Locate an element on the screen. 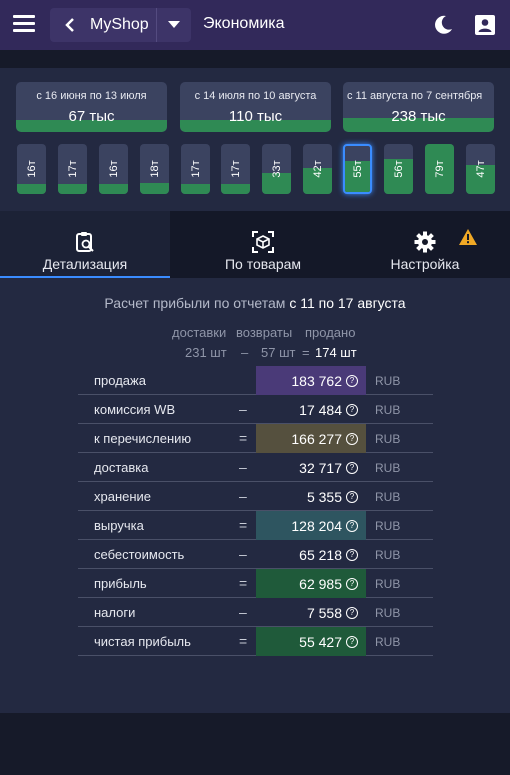  week-label: 17т is located at coordinates (235, 169).